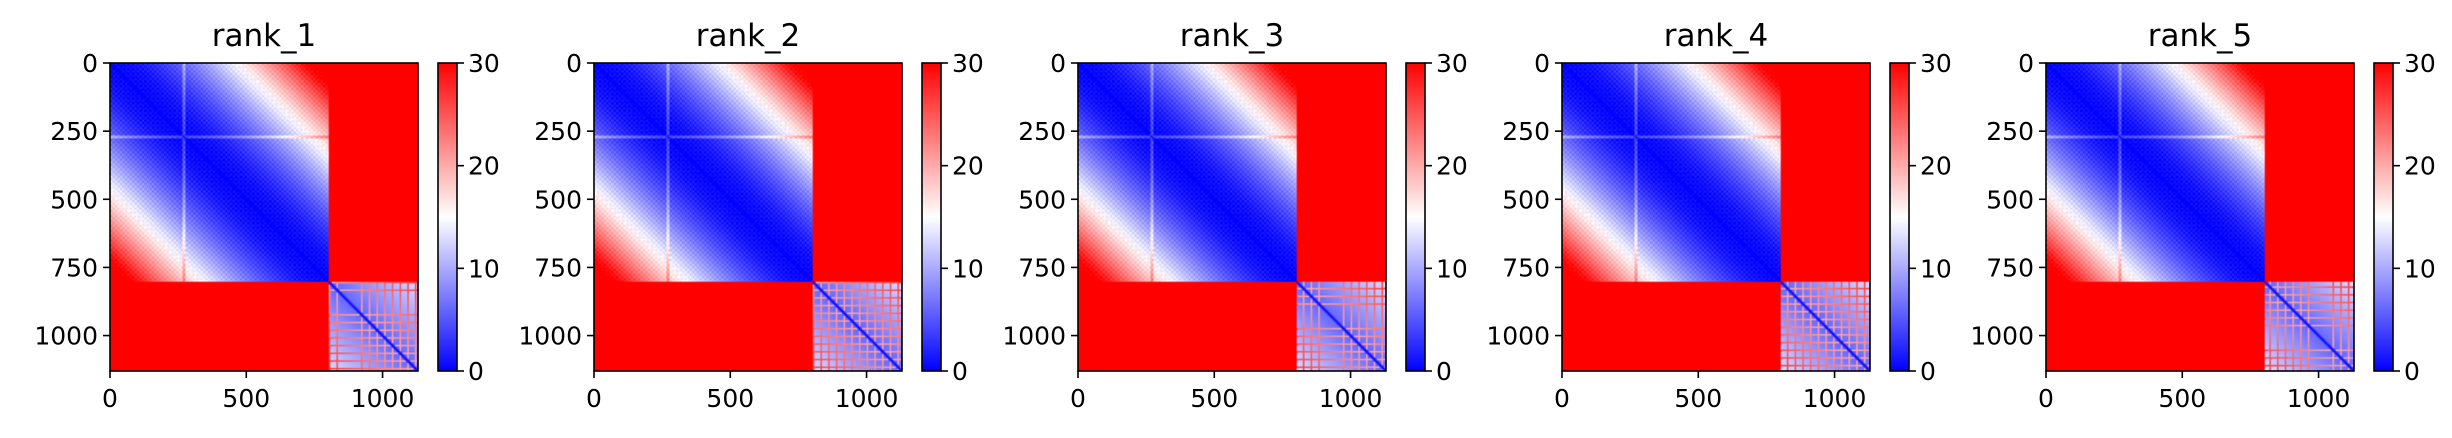 Image resolution: width=2452 pixels, height=438 pixels. I want to click on panel-title: rank_1, so click(264, 36).